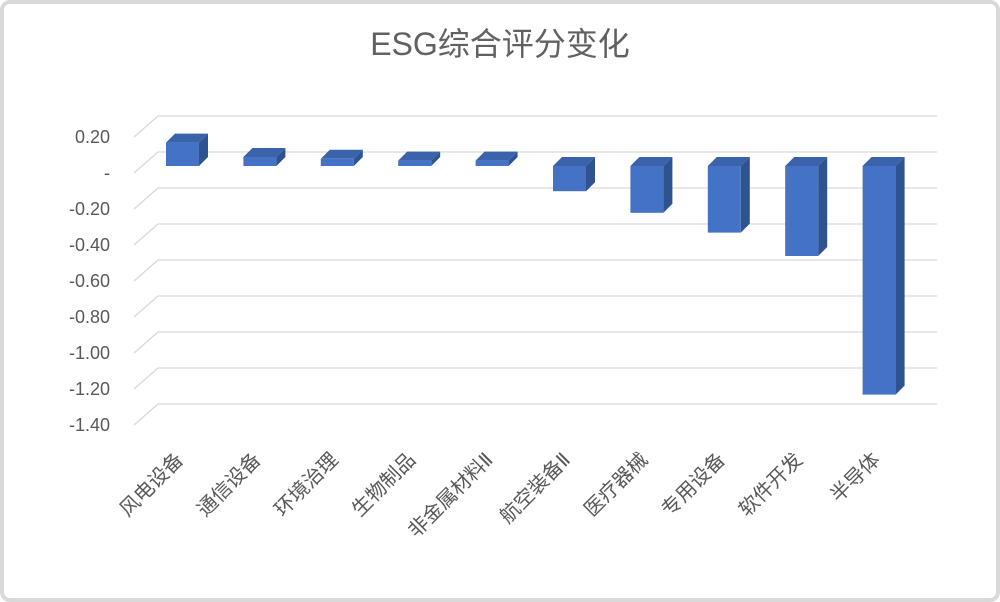  What do you see at coordinates (92, 137) in the screenshot?
I see `y-axis-tick-label: 0.20` at bounding box center [92, 137].